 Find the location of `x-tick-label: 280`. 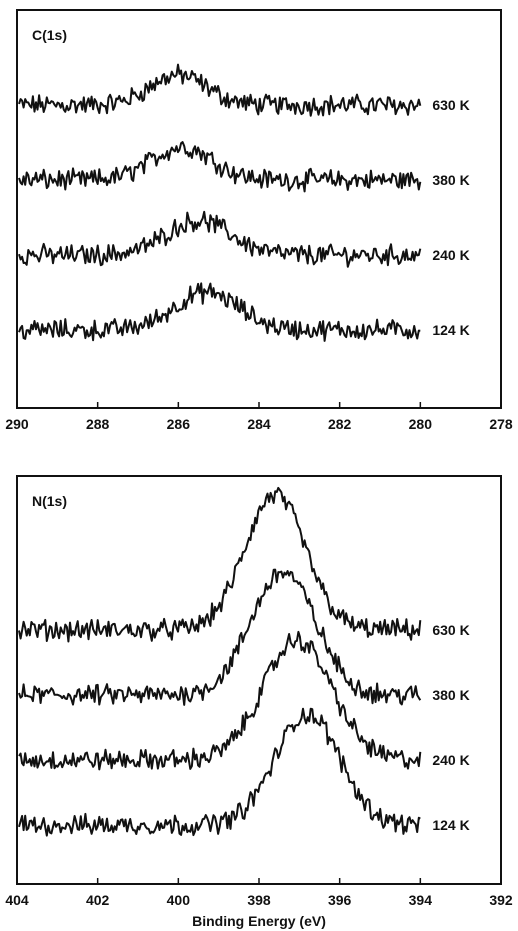

x-tick-label: 280 is located at coordinates (421, 424).